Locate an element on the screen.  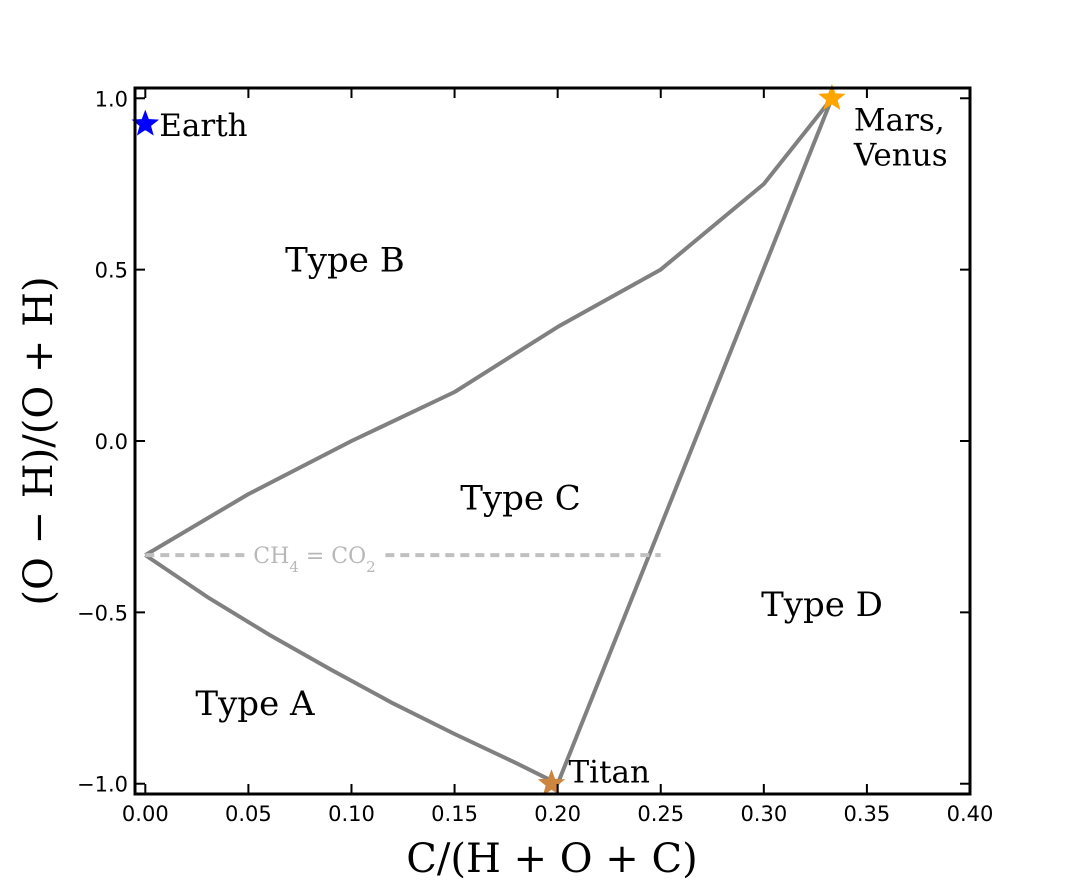
region-label-type-a: Type A is located at coordinates (255, 704).